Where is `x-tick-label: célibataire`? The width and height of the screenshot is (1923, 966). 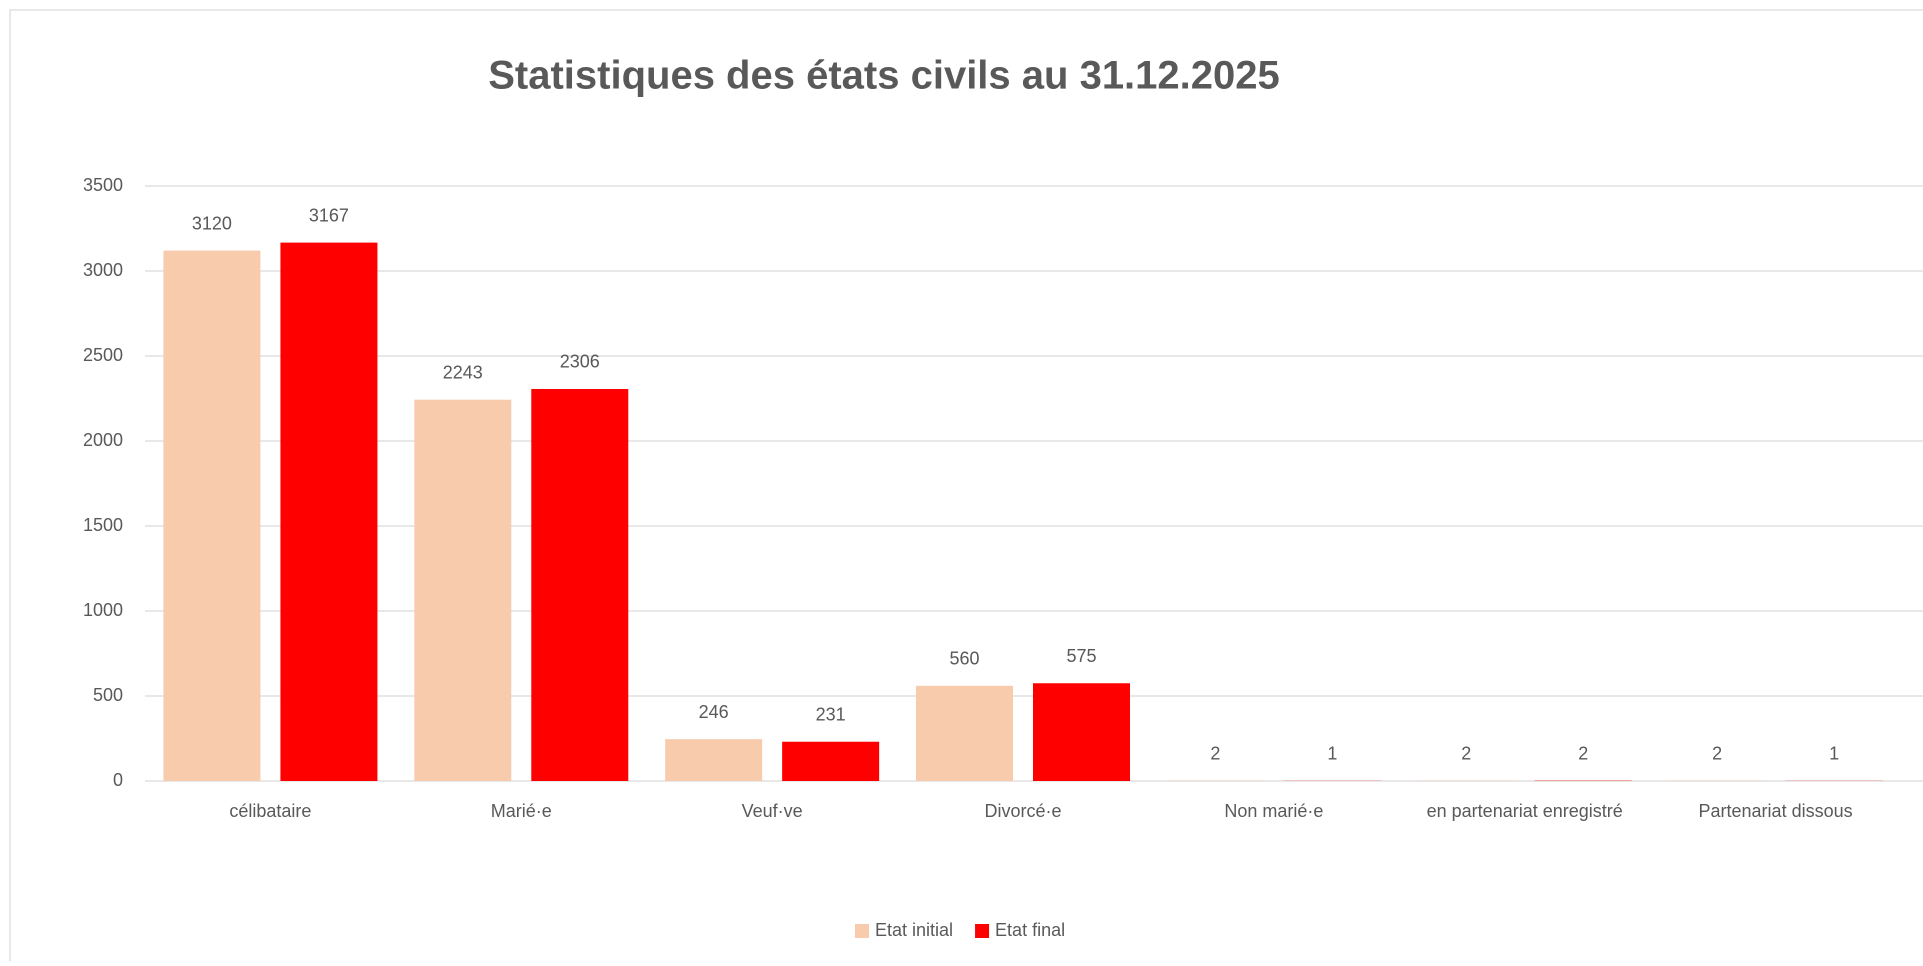
x-tick-label: célibataire is located at coordinates (270, 811).